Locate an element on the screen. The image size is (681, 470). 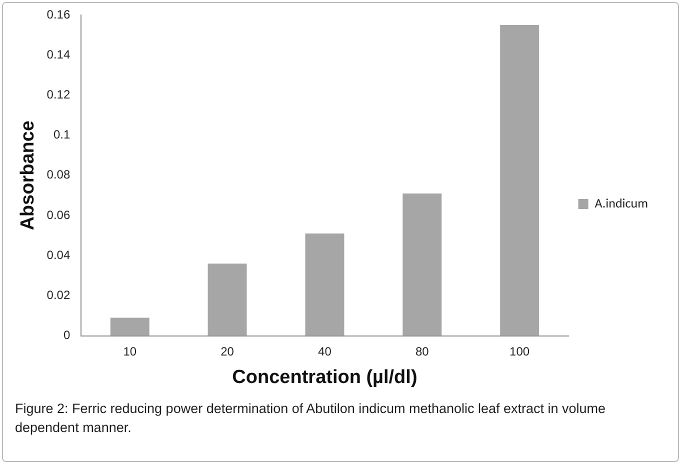
y-tick-label: 0.04 is located at coordinates (58, 255).